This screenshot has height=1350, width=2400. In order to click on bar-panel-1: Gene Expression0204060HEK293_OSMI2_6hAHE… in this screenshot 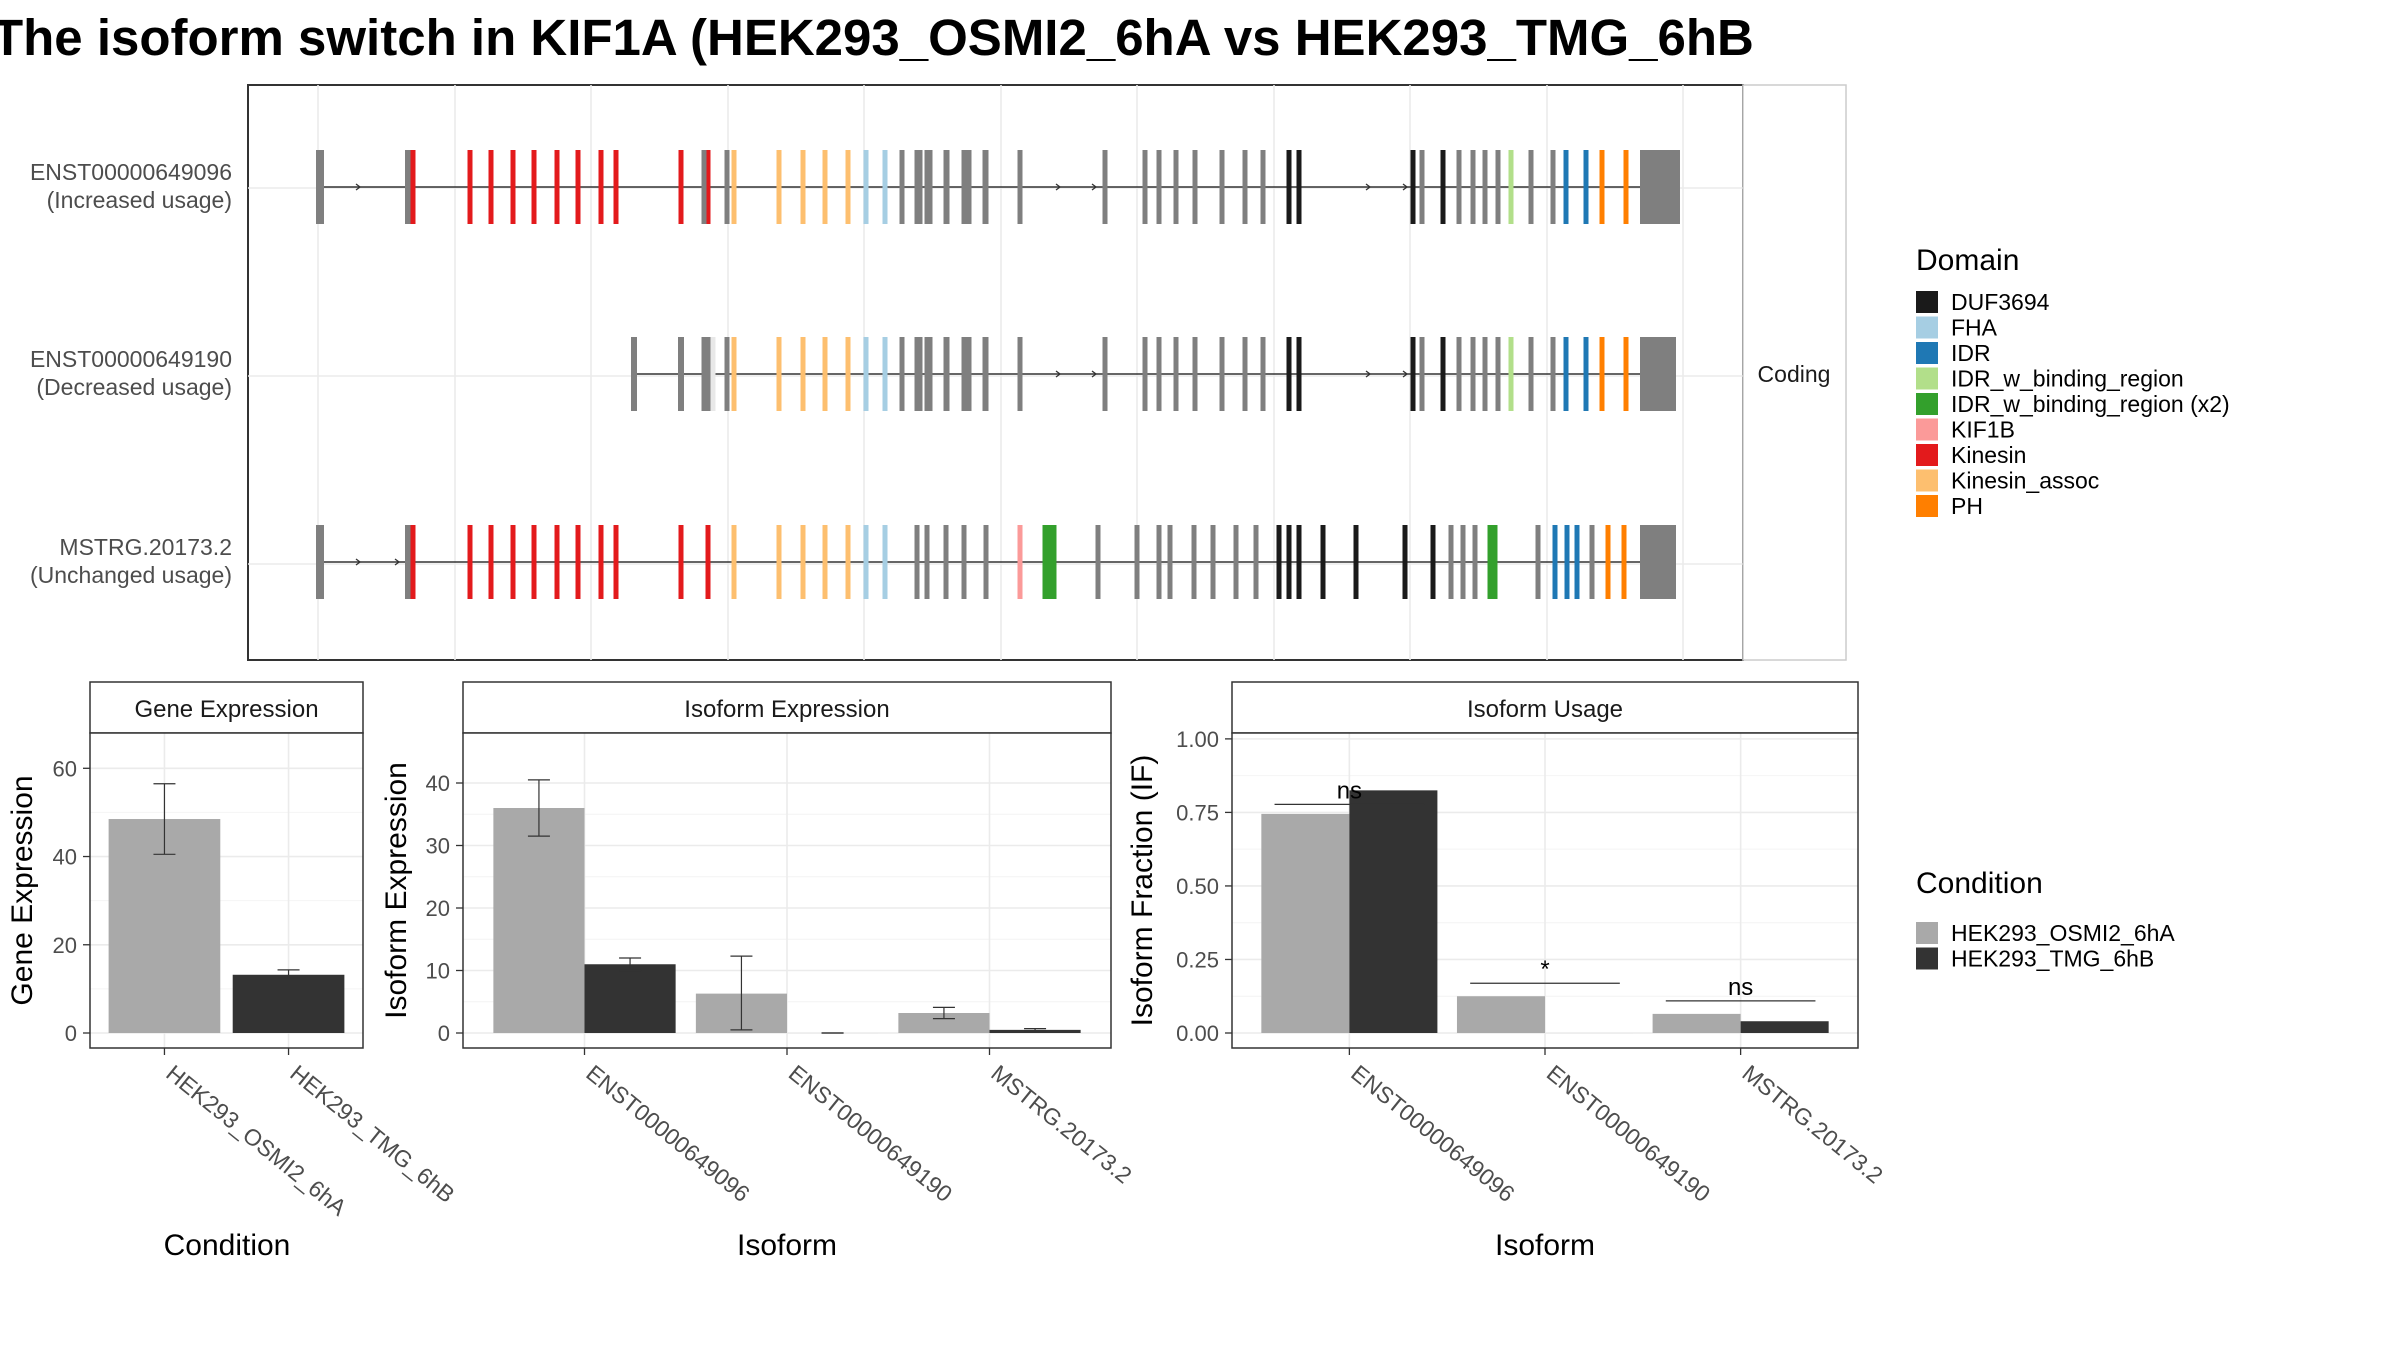, I will do `click(233, 971)`.